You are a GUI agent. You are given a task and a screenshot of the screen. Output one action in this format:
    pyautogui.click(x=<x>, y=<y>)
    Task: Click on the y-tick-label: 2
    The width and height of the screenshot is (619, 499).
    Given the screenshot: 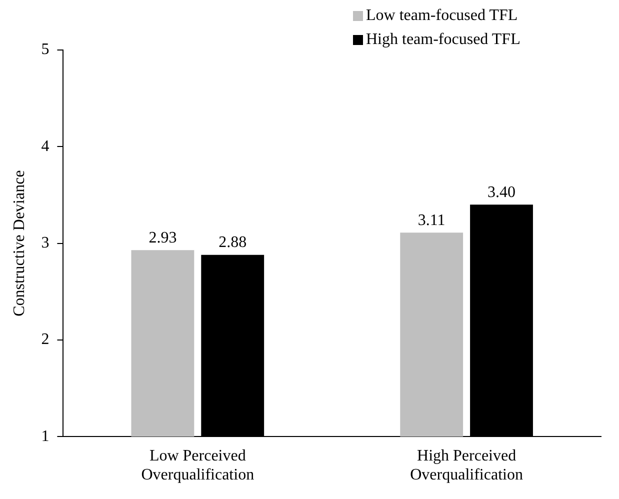 What is the action you would take?
    pyautogui.click(x=45, y=339)
    